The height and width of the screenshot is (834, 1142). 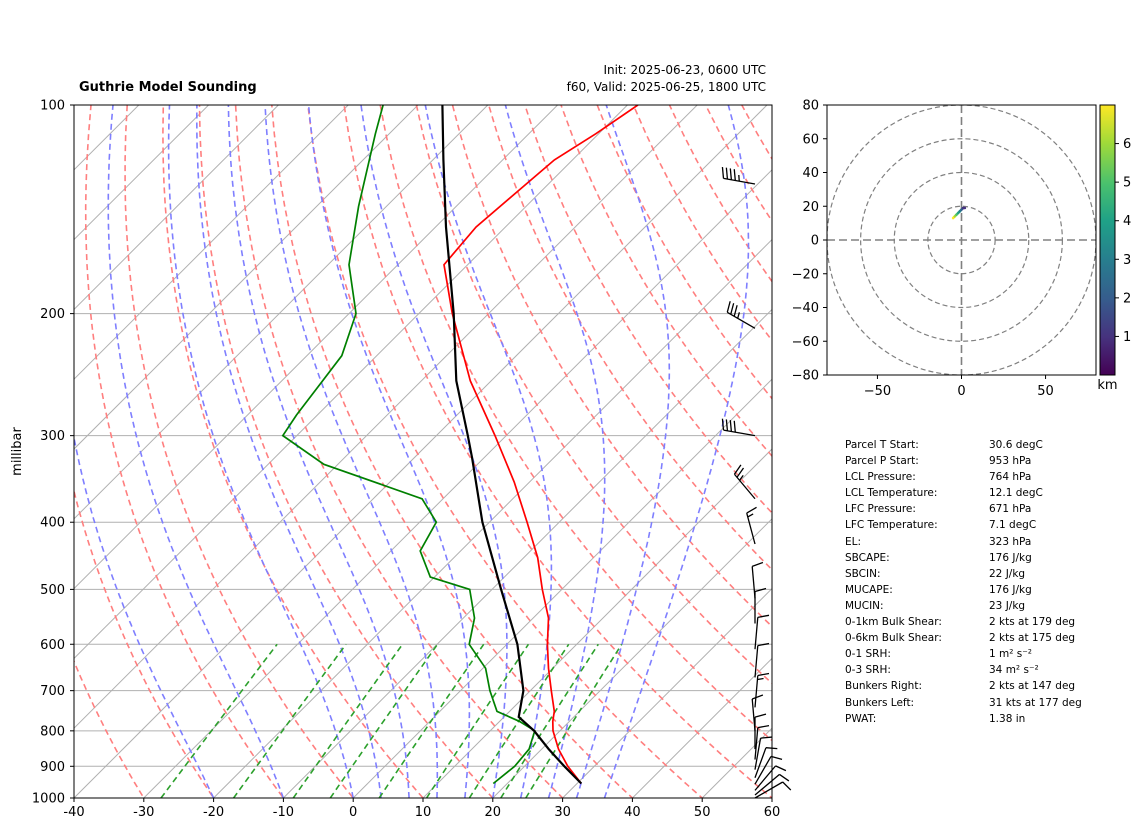 I want to click on hodo-x-tick-label: 0, so click(x=961, y=391).